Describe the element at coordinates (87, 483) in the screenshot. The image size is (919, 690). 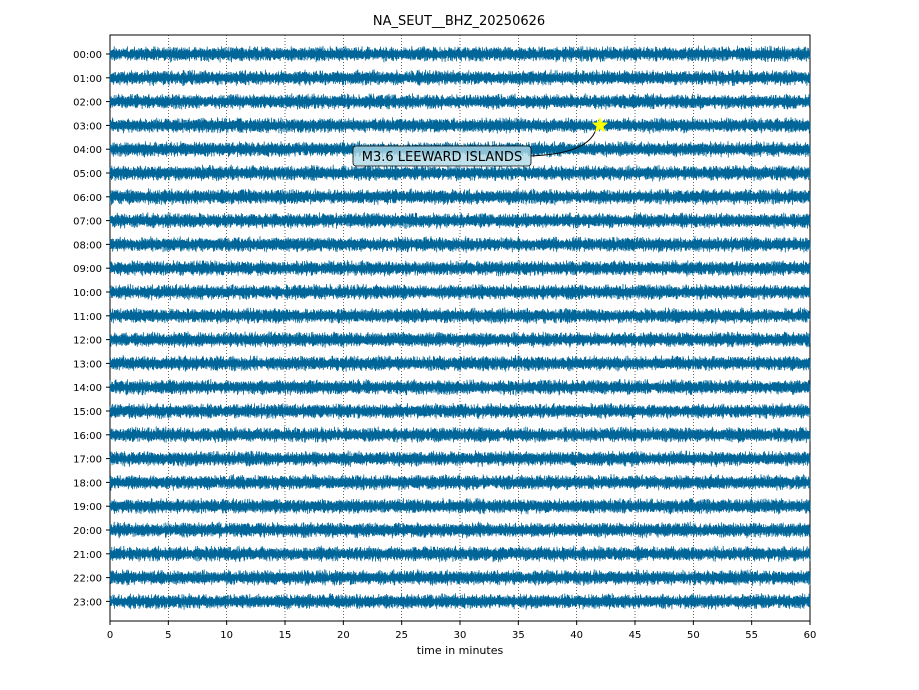
I see `y-tick-label: 18:00` at that location.